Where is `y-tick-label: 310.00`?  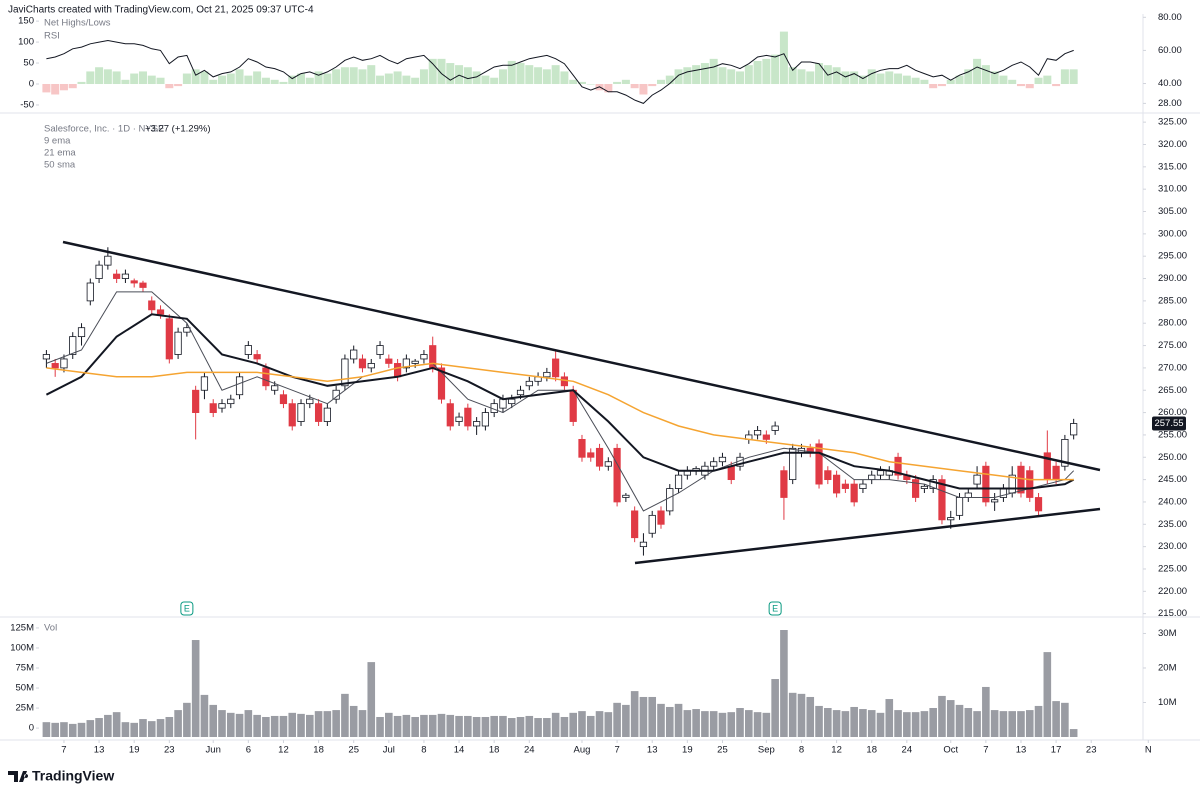
y-tick-label: 310.00 is located at coordinates (1172, 189).